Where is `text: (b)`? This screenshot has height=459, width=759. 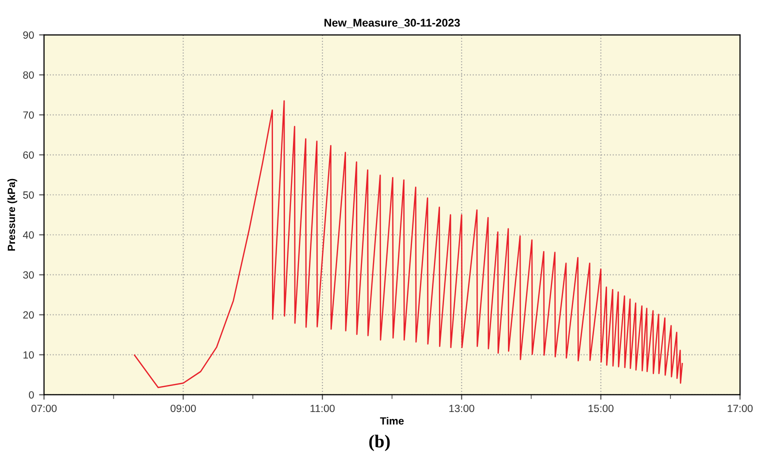 text: (b) is located at coordinates (379, 443).